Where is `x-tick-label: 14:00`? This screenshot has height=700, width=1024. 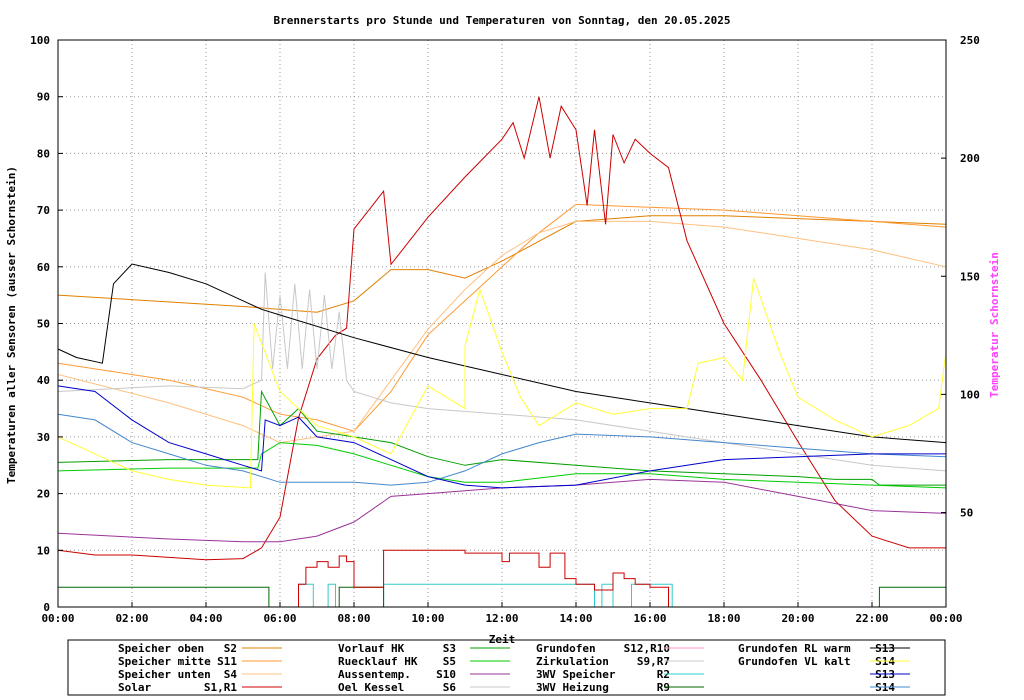 x-tick-label: 14:00 is located at coordinates (575, 618).